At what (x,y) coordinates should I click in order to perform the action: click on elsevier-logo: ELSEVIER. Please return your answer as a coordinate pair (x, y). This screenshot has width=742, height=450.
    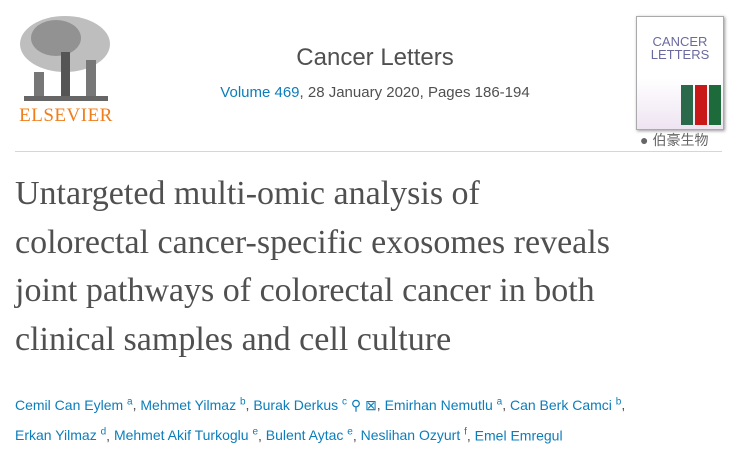
    Looking at the image, I should click on (66, 70).